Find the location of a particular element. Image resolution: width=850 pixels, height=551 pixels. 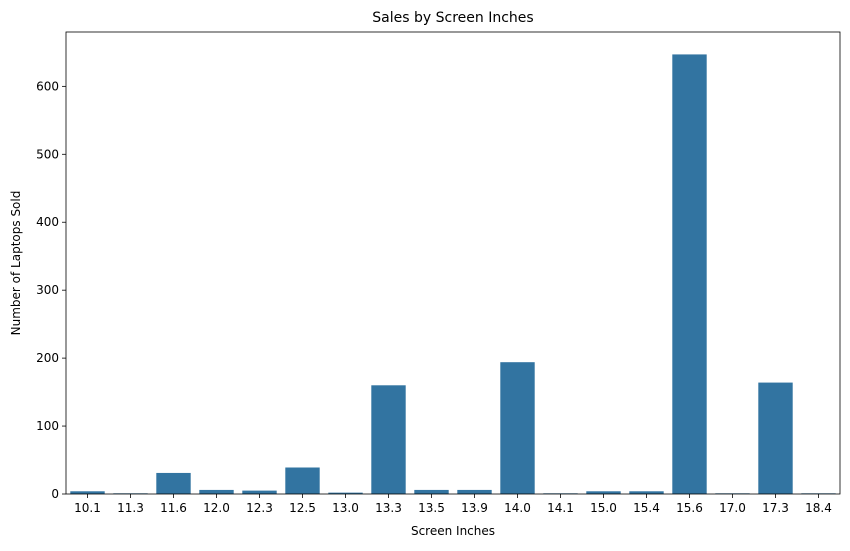

bar-12.0 is located at coordinates (216, 491).